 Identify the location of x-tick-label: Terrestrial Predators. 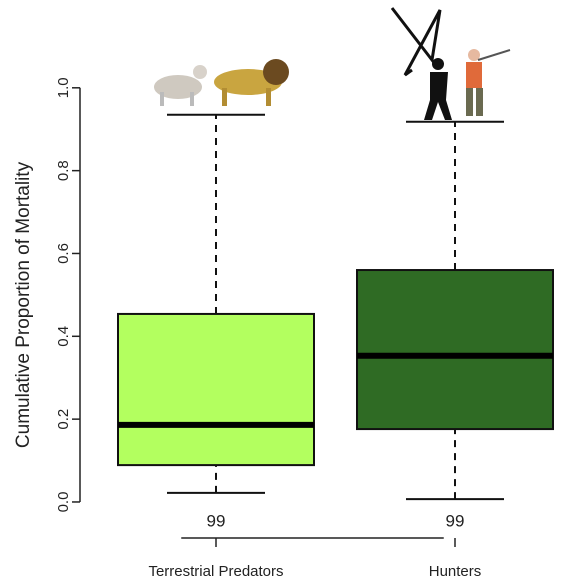
(215, 571).